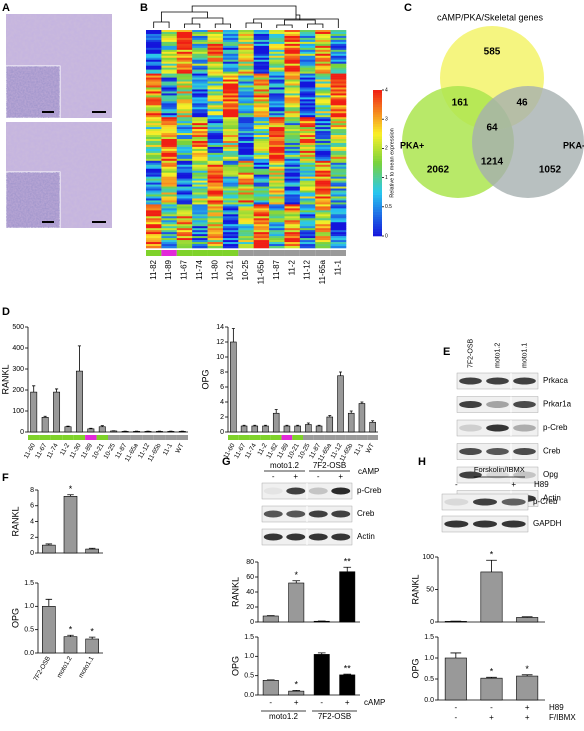 This screenshot has width=584, height=731. Describe the element at coordinates (168, 449) in the screenshot. I see `x-tick-label: 11-1` at that location.